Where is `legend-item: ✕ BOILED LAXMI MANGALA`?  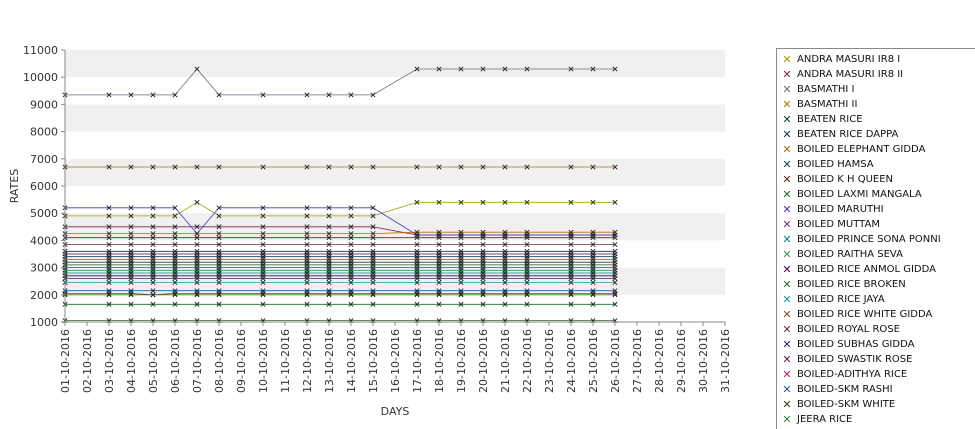
legend-item: ✕ BOILED LAXMI MANGALA is located at coordinates (849, 194).